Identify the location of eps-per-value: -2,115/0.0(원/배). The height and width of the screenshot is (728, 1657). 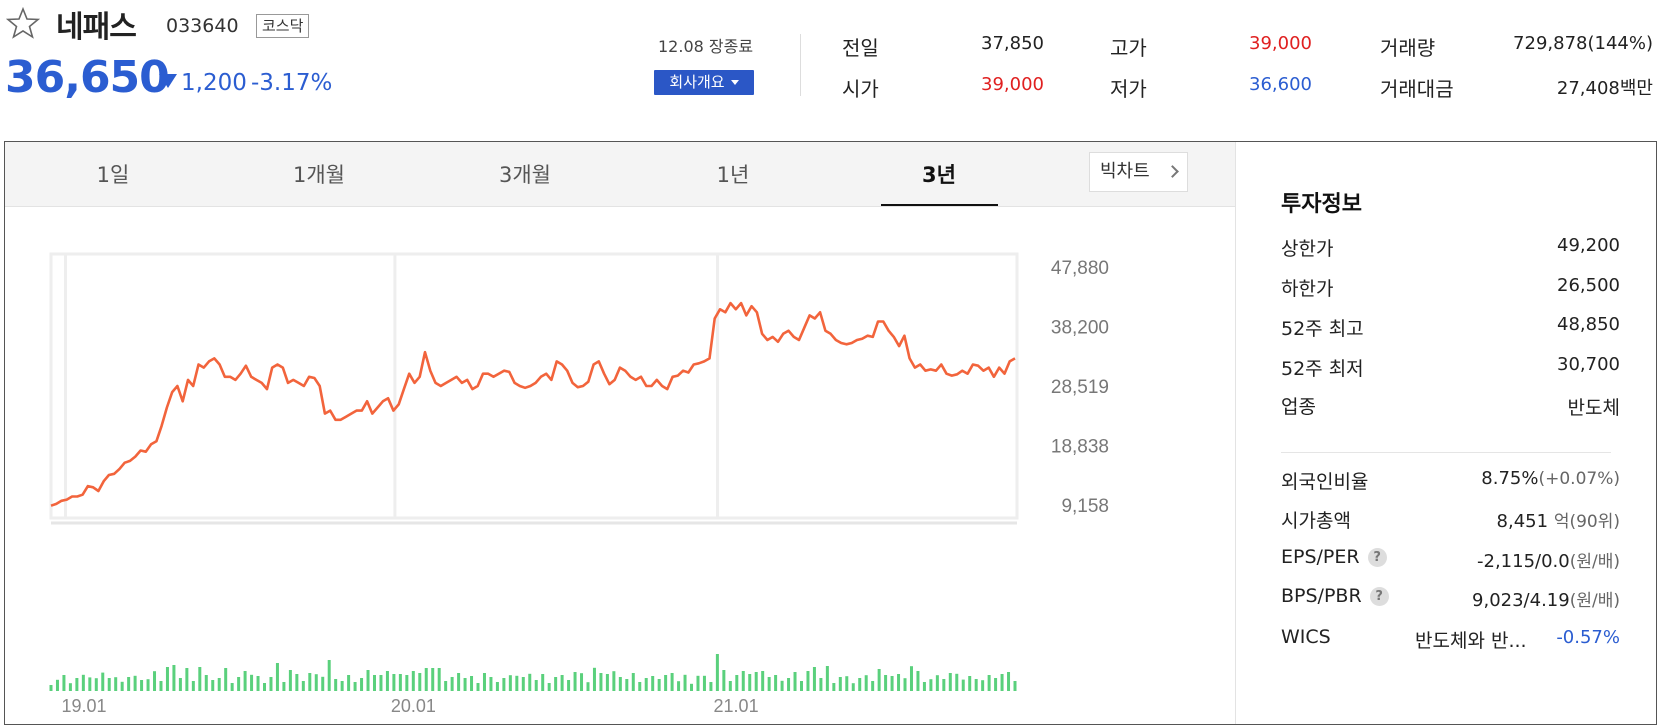
(1548, 559).